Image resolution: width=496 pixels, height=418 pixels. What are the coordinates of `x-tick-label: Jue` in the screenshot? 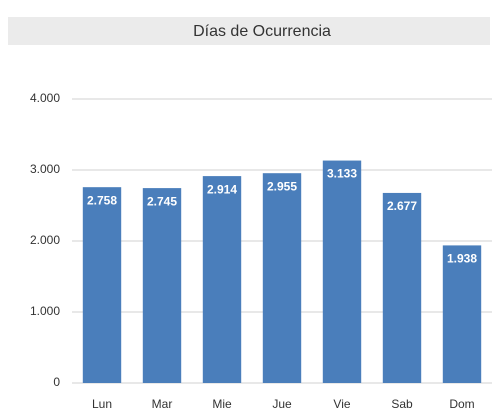 It's located at (282, 404).